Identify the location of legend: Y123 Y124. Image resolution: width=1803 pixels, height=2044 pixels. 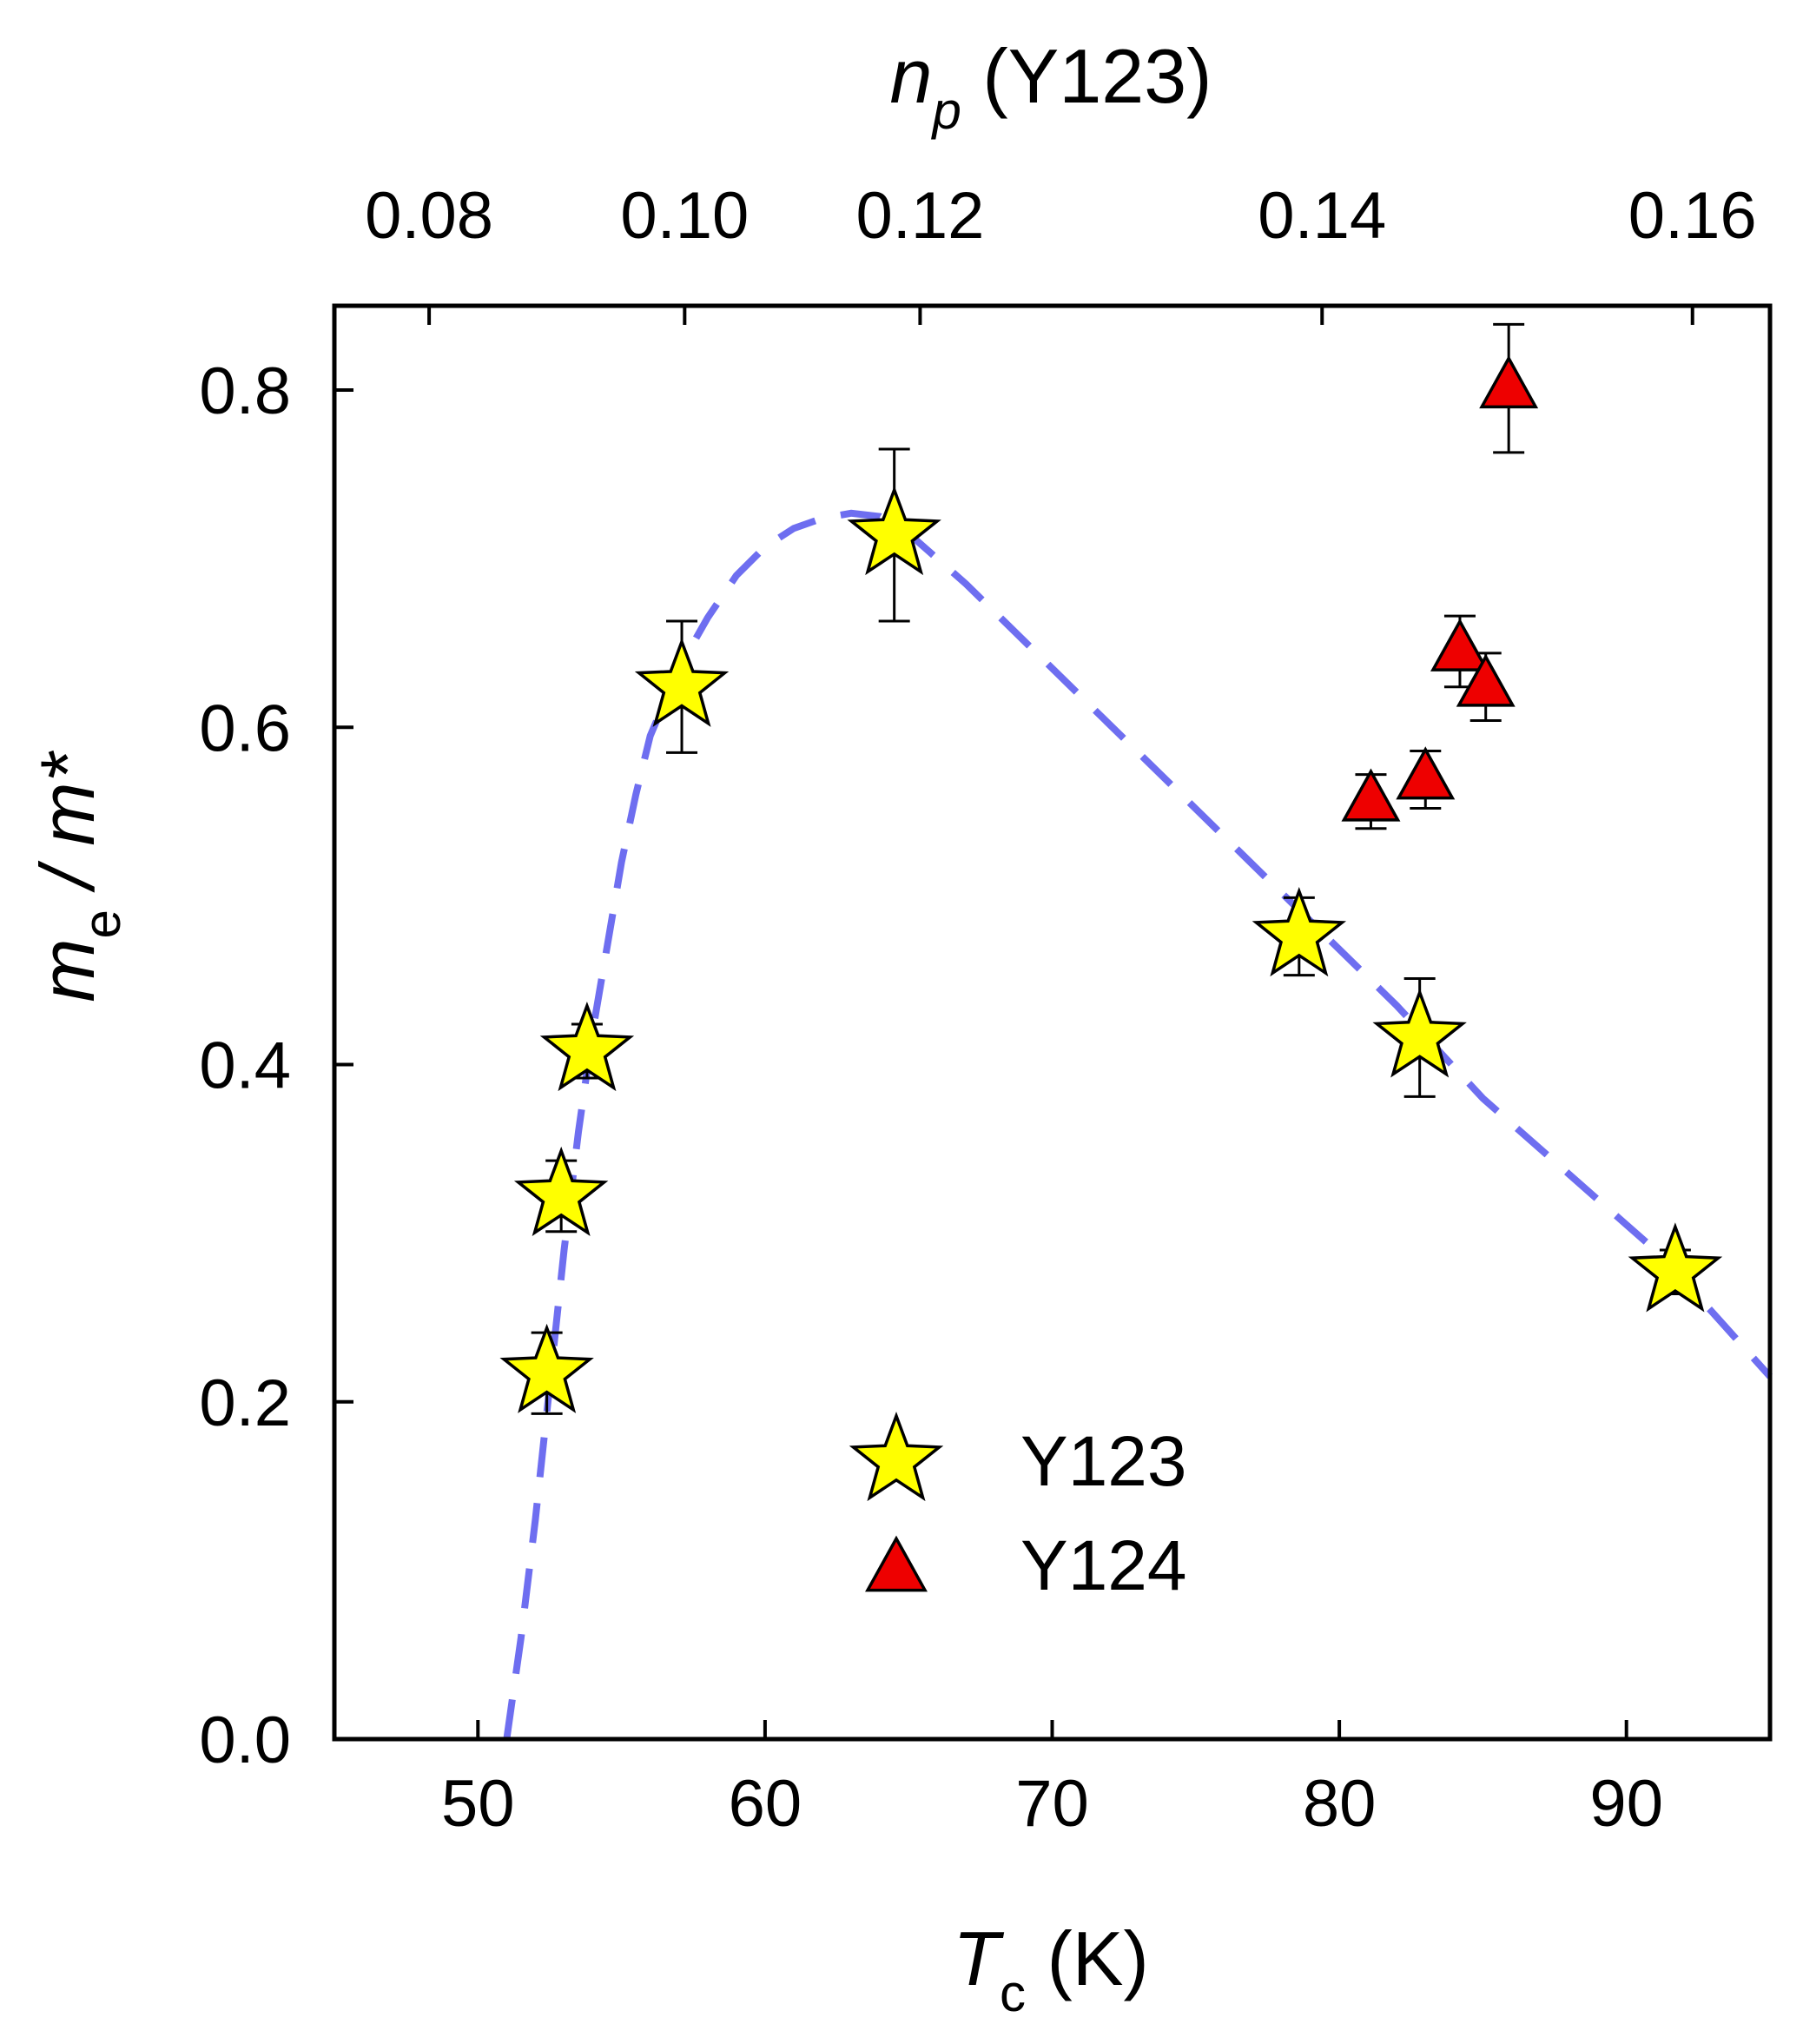
(1018, 1508).